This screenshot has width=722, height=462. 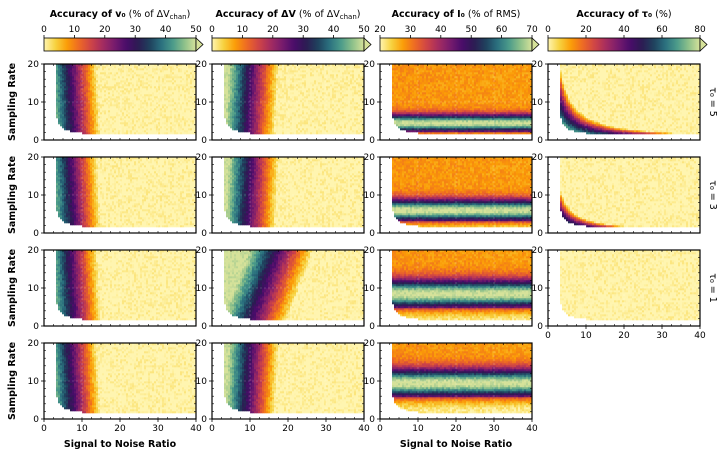 I want to click on row-label: τ₀ = 1, so click(x=712, y=288).